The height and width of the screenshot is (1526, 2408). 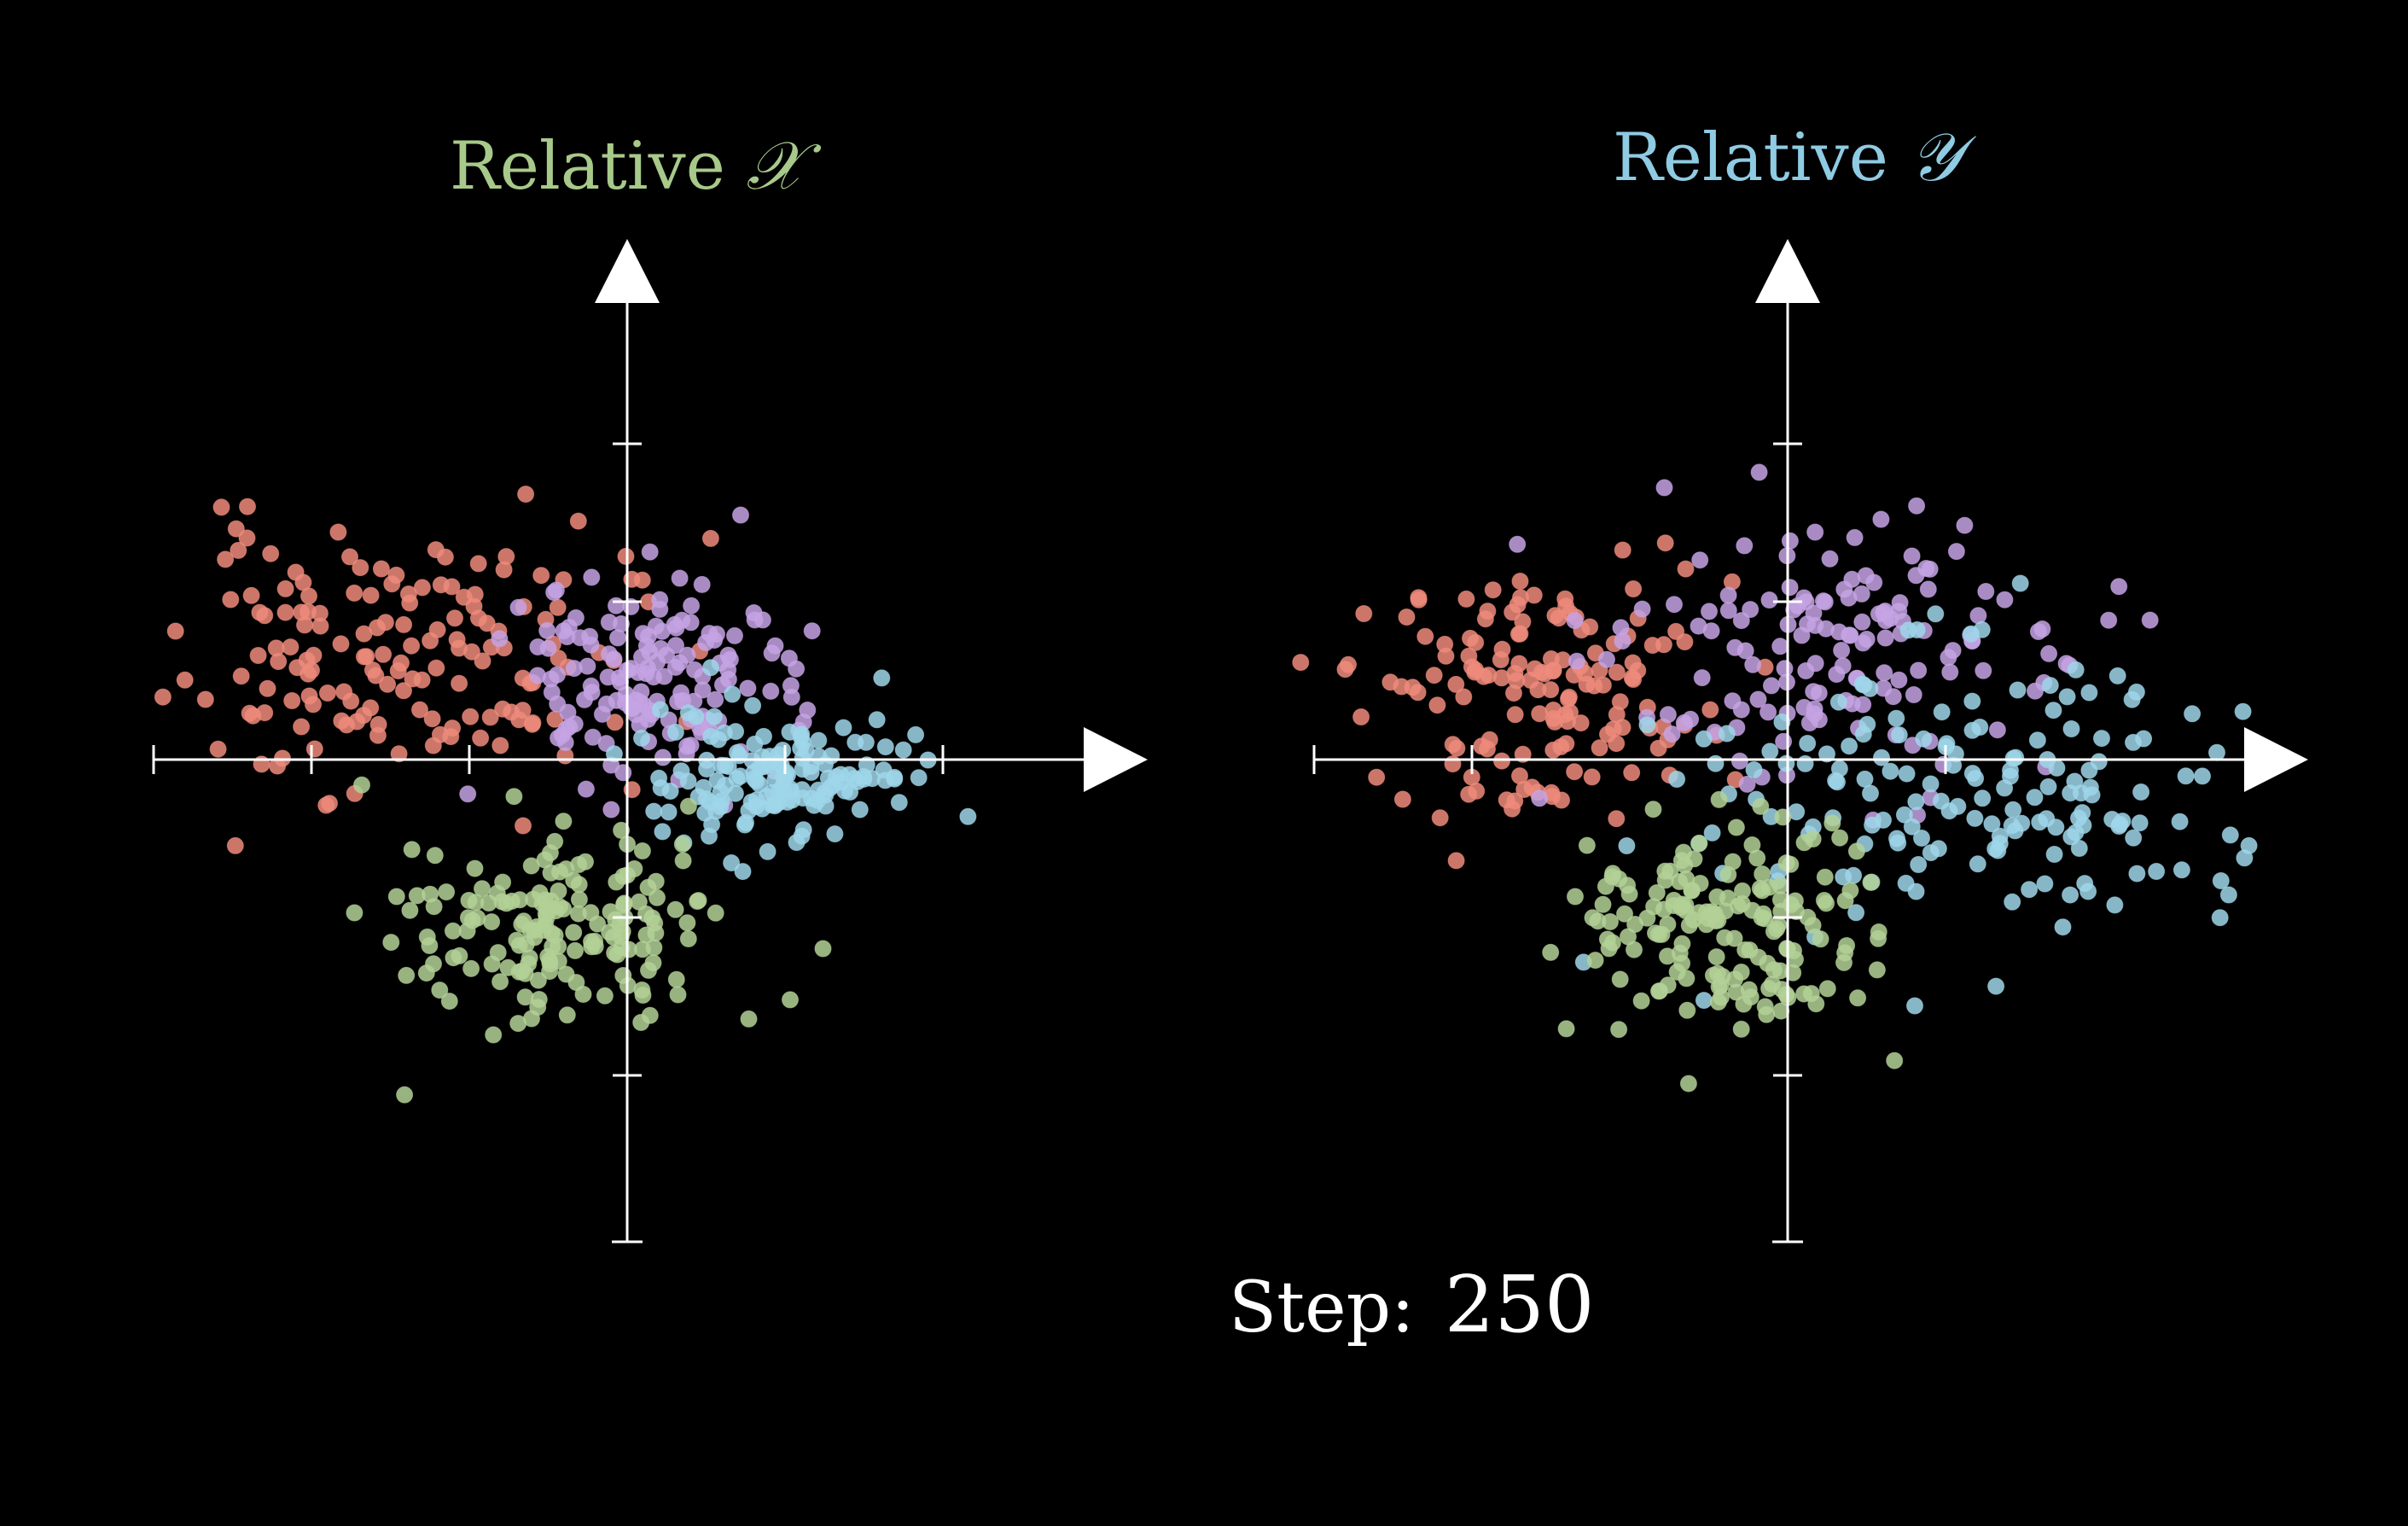 I want to click on points-left, so click(x=565, y=795).